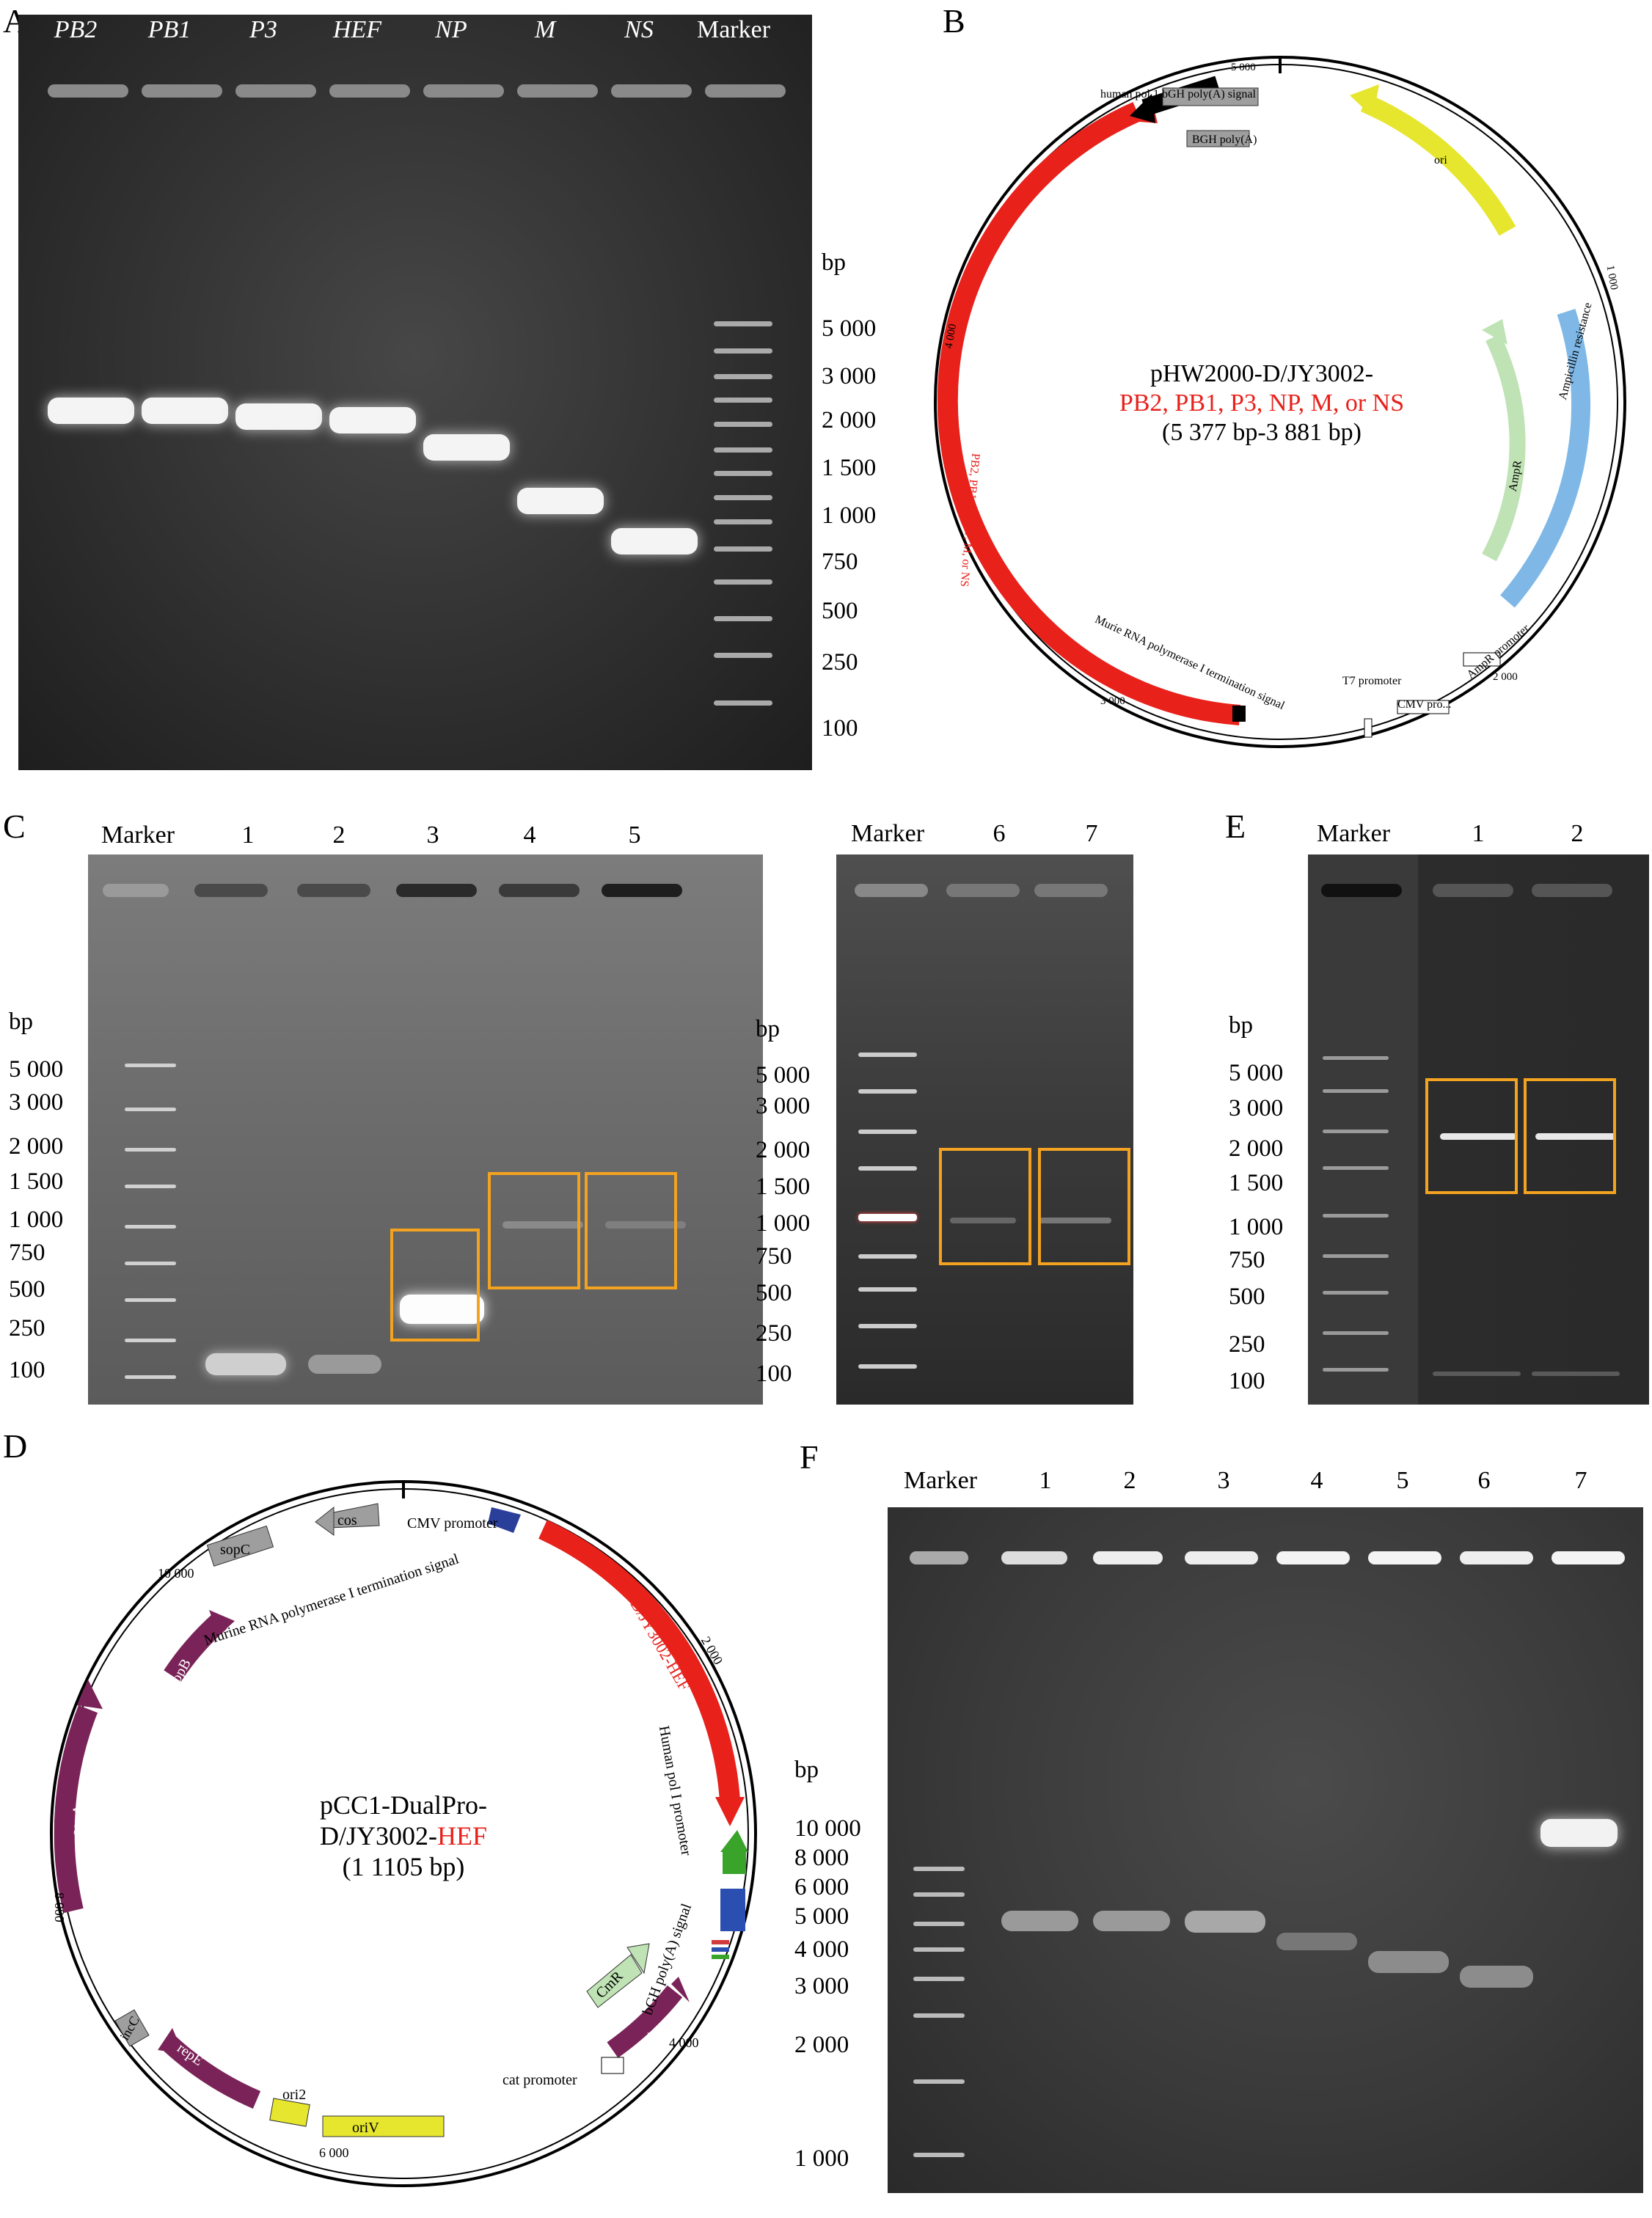 The height and width of the screenshot is (2218, 1652). Describe the element at coordinates (425, 1129) in the screenshot. I see `gel-c-left` at that location.